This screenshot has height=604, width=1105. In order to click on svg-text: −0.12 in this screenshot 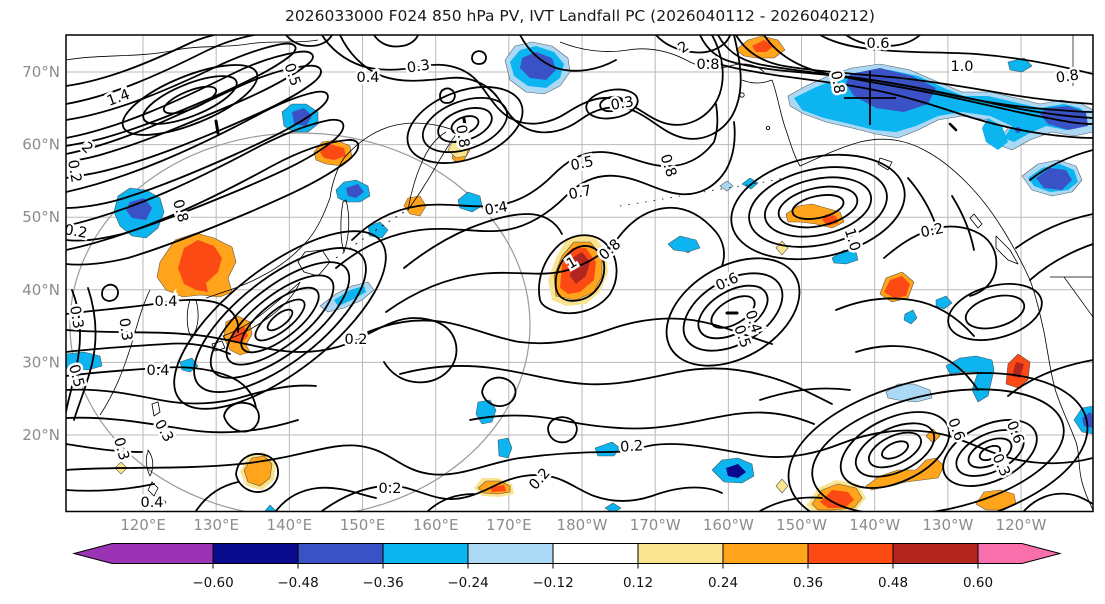, I will do `click(552, 583)`.